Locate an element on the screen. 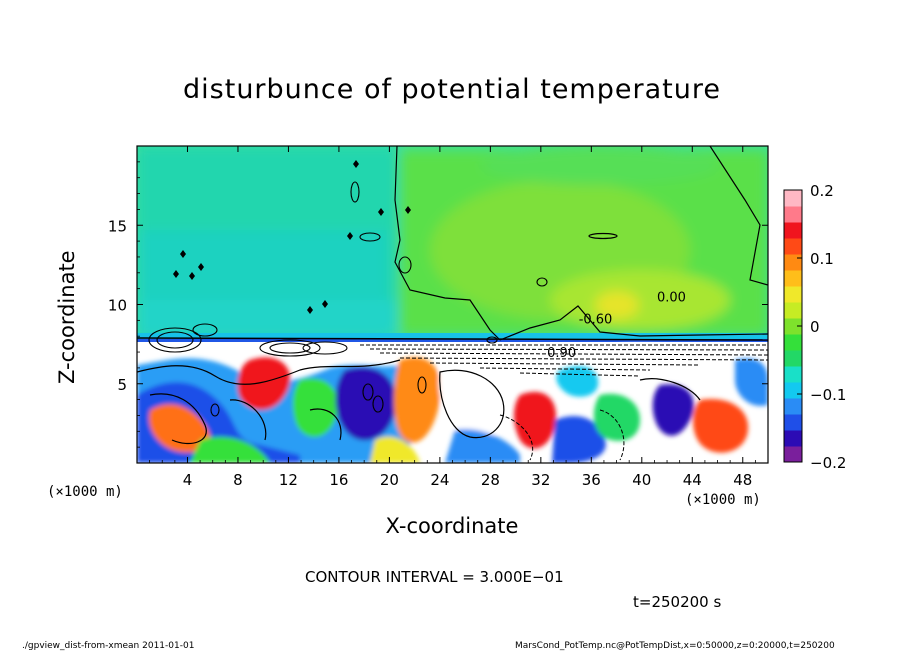  colorbar: 0.2 0.1 0 −0.1 −0.2 is located at coordinates (814, 327).